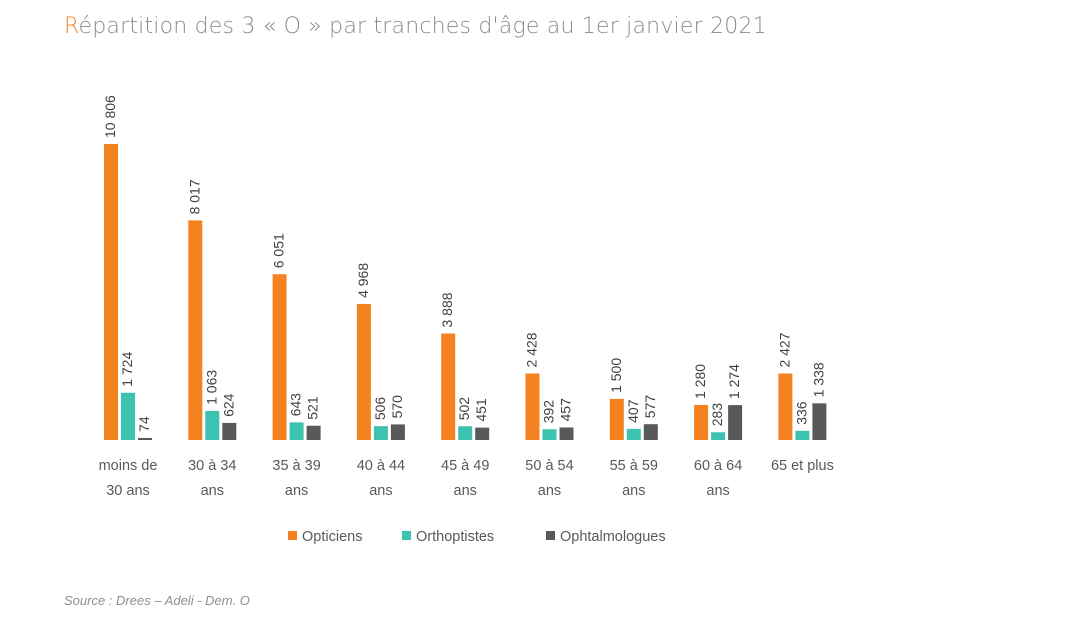 Image resolution: width=1090 pixels, height=624 pixels. What do you see at coordinates (549, 412) in the screenshot?
I see `data-label-orthoptistes: 392` at bounding box center [549, 412].